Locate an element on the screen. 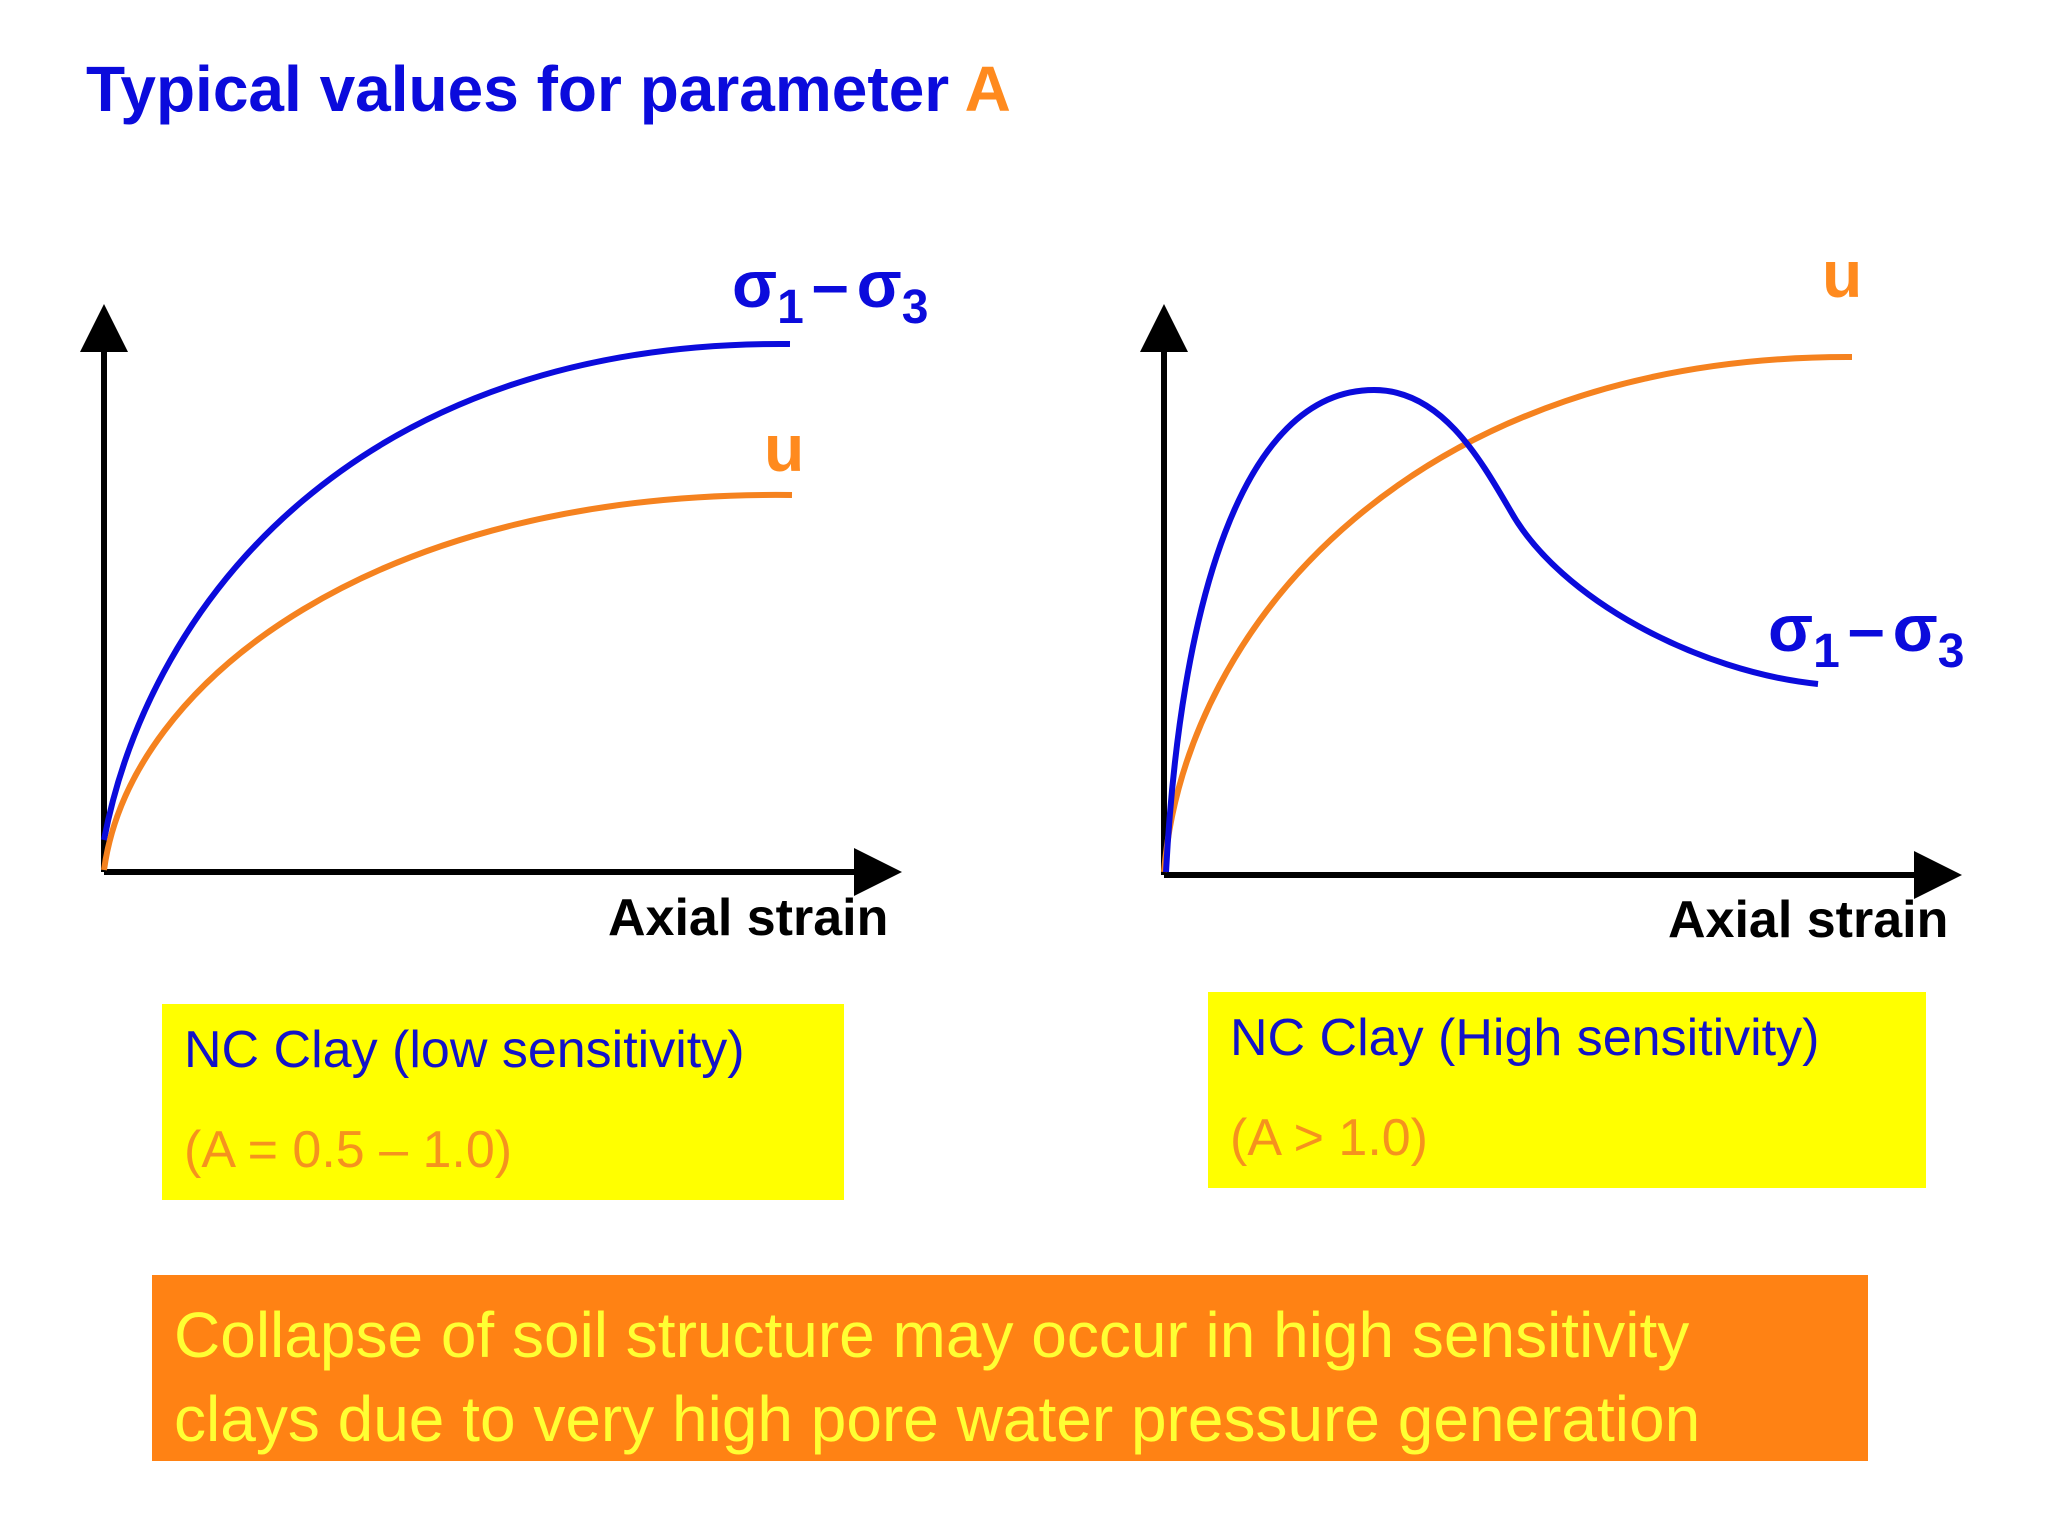 The width and height of the screenshot is (2048, 1536). right-x-axis-label: Axial strain is located at coordinates (1808, 920).